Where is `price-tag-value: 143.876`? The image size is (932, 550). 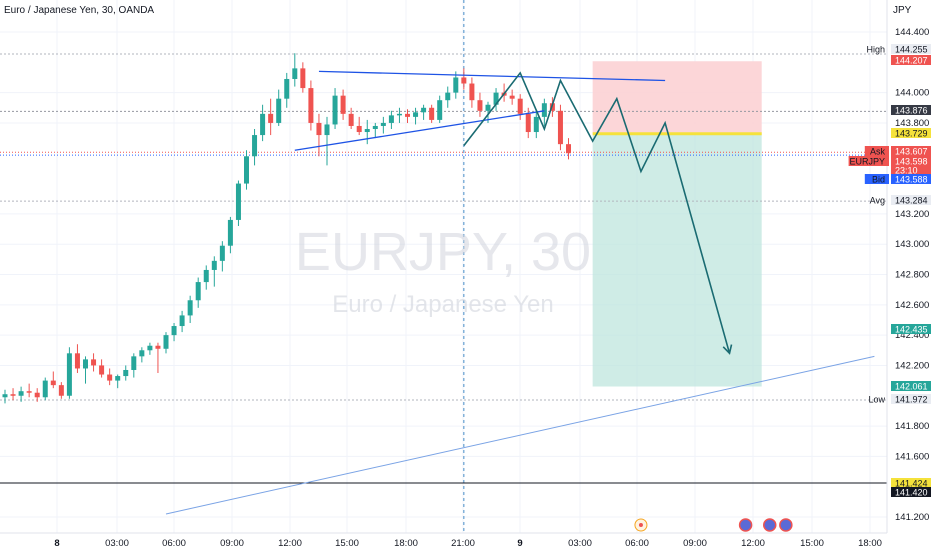
price-tag-value: 143.876 is located at coordinates (911, 110).